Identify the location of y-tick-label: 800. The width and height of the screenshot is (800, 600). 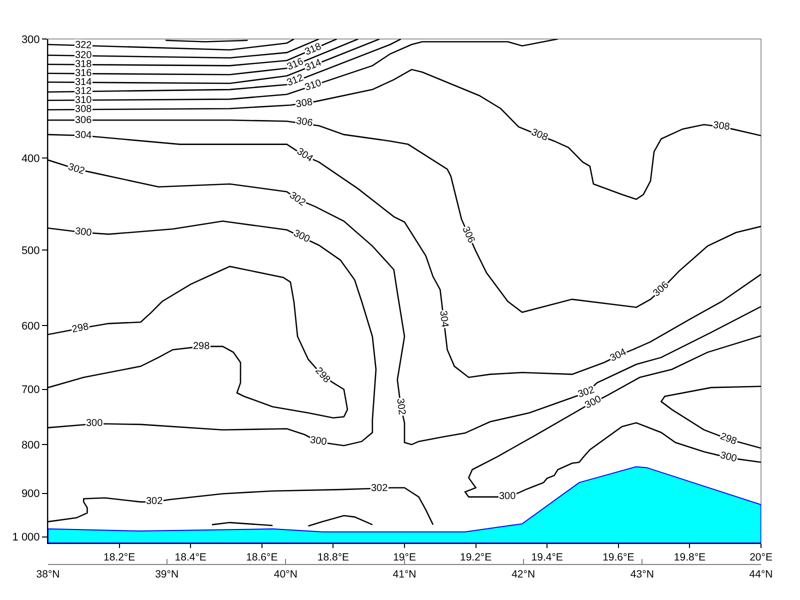
(30, 445).